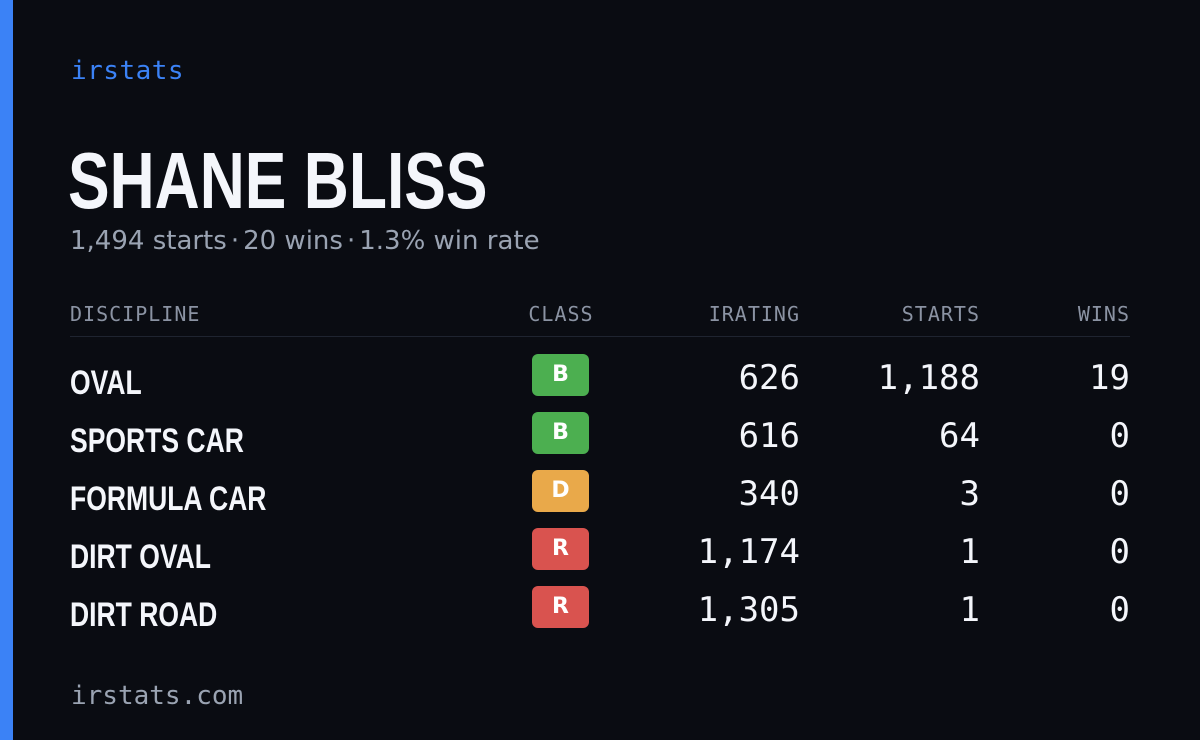 The image size is (1200, 740). What do you see at coordinates (600, 555) in the screenshot?
I see `table-row: DIRT OVAL R 1,174 1 0` at bounding box center [600, 555].